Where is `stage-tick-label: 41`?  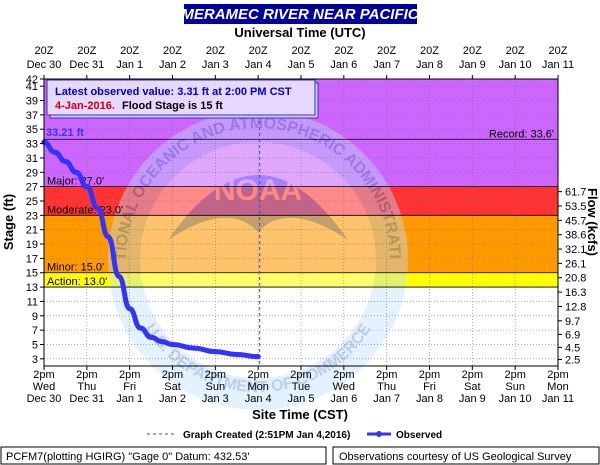 stage-tick-label: 41 is located at coordinates (32, 87).